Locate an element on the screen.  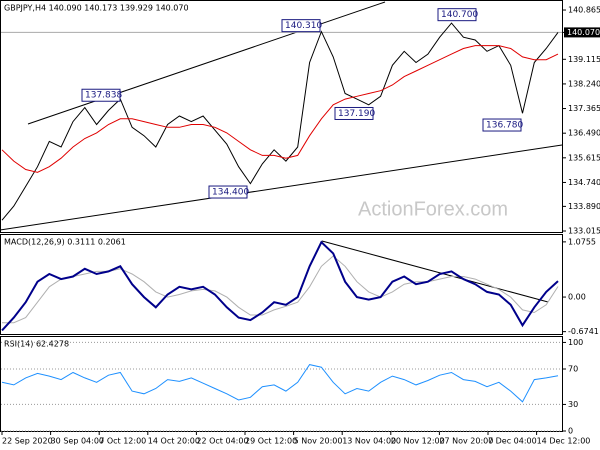
current-price-box is located at coordinates (582, 32).